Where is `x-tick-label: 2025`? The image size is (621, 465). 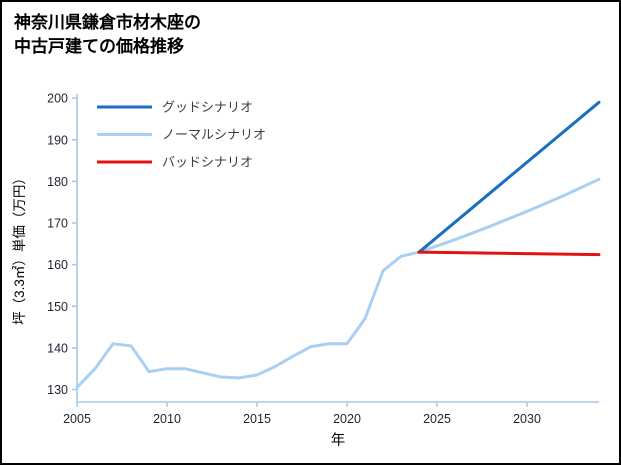
x-tick-label: 2025 is located at coordinates (437, 419).